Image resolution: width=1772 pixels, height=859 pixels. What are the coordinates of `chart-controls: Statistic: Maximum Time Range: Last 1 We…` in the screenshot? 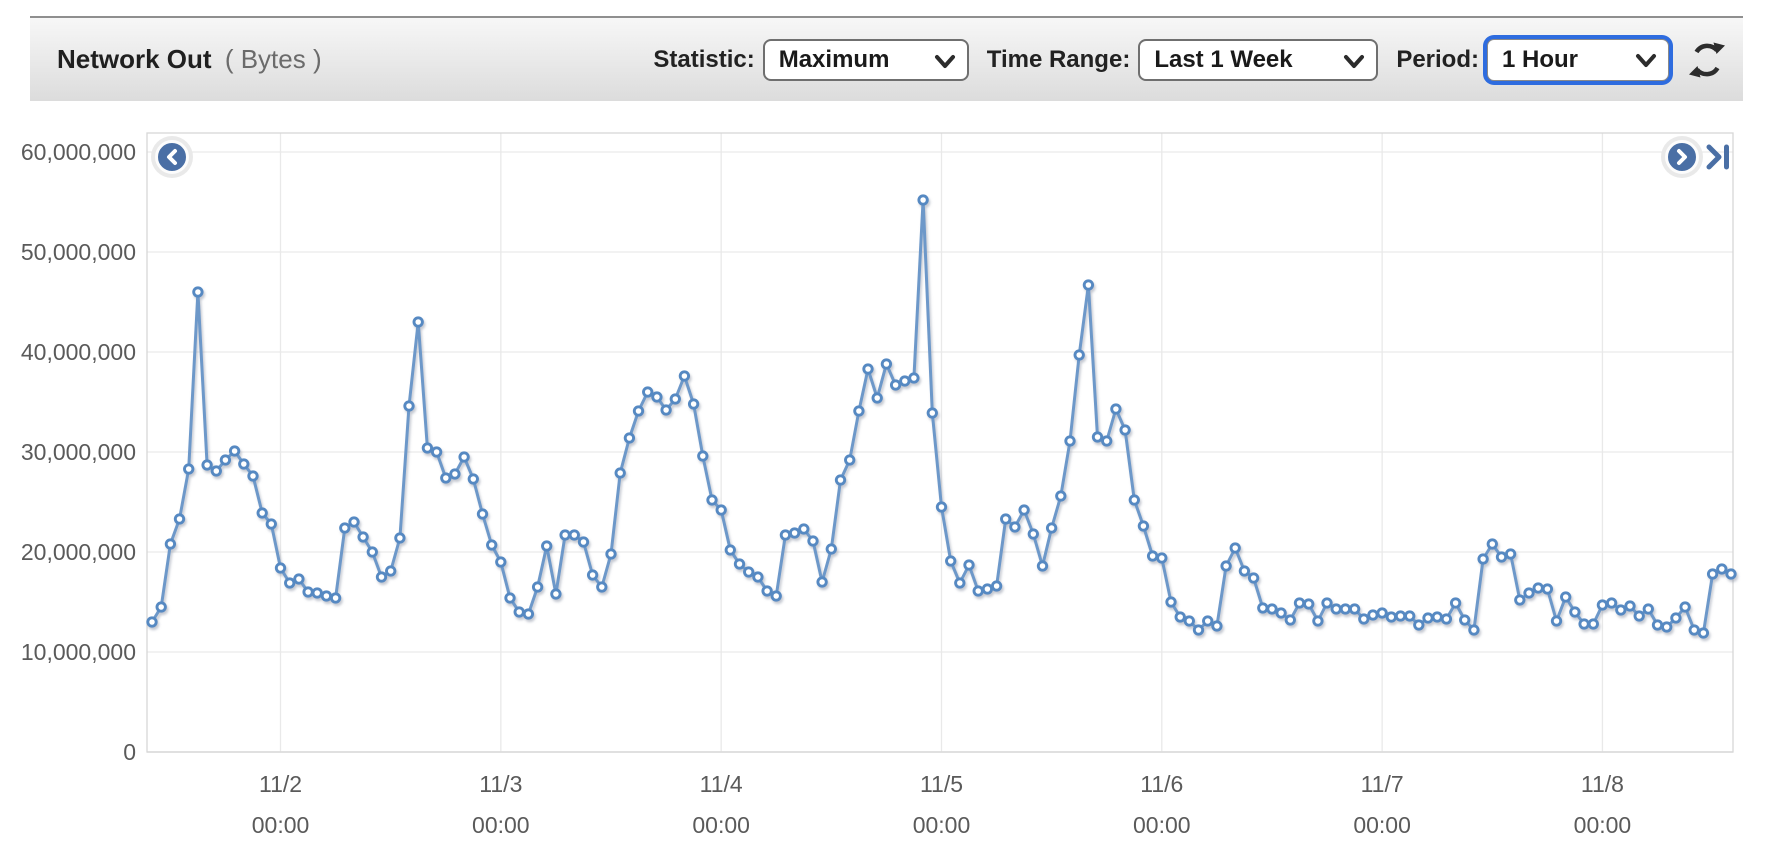 It's located at (1183, 60).